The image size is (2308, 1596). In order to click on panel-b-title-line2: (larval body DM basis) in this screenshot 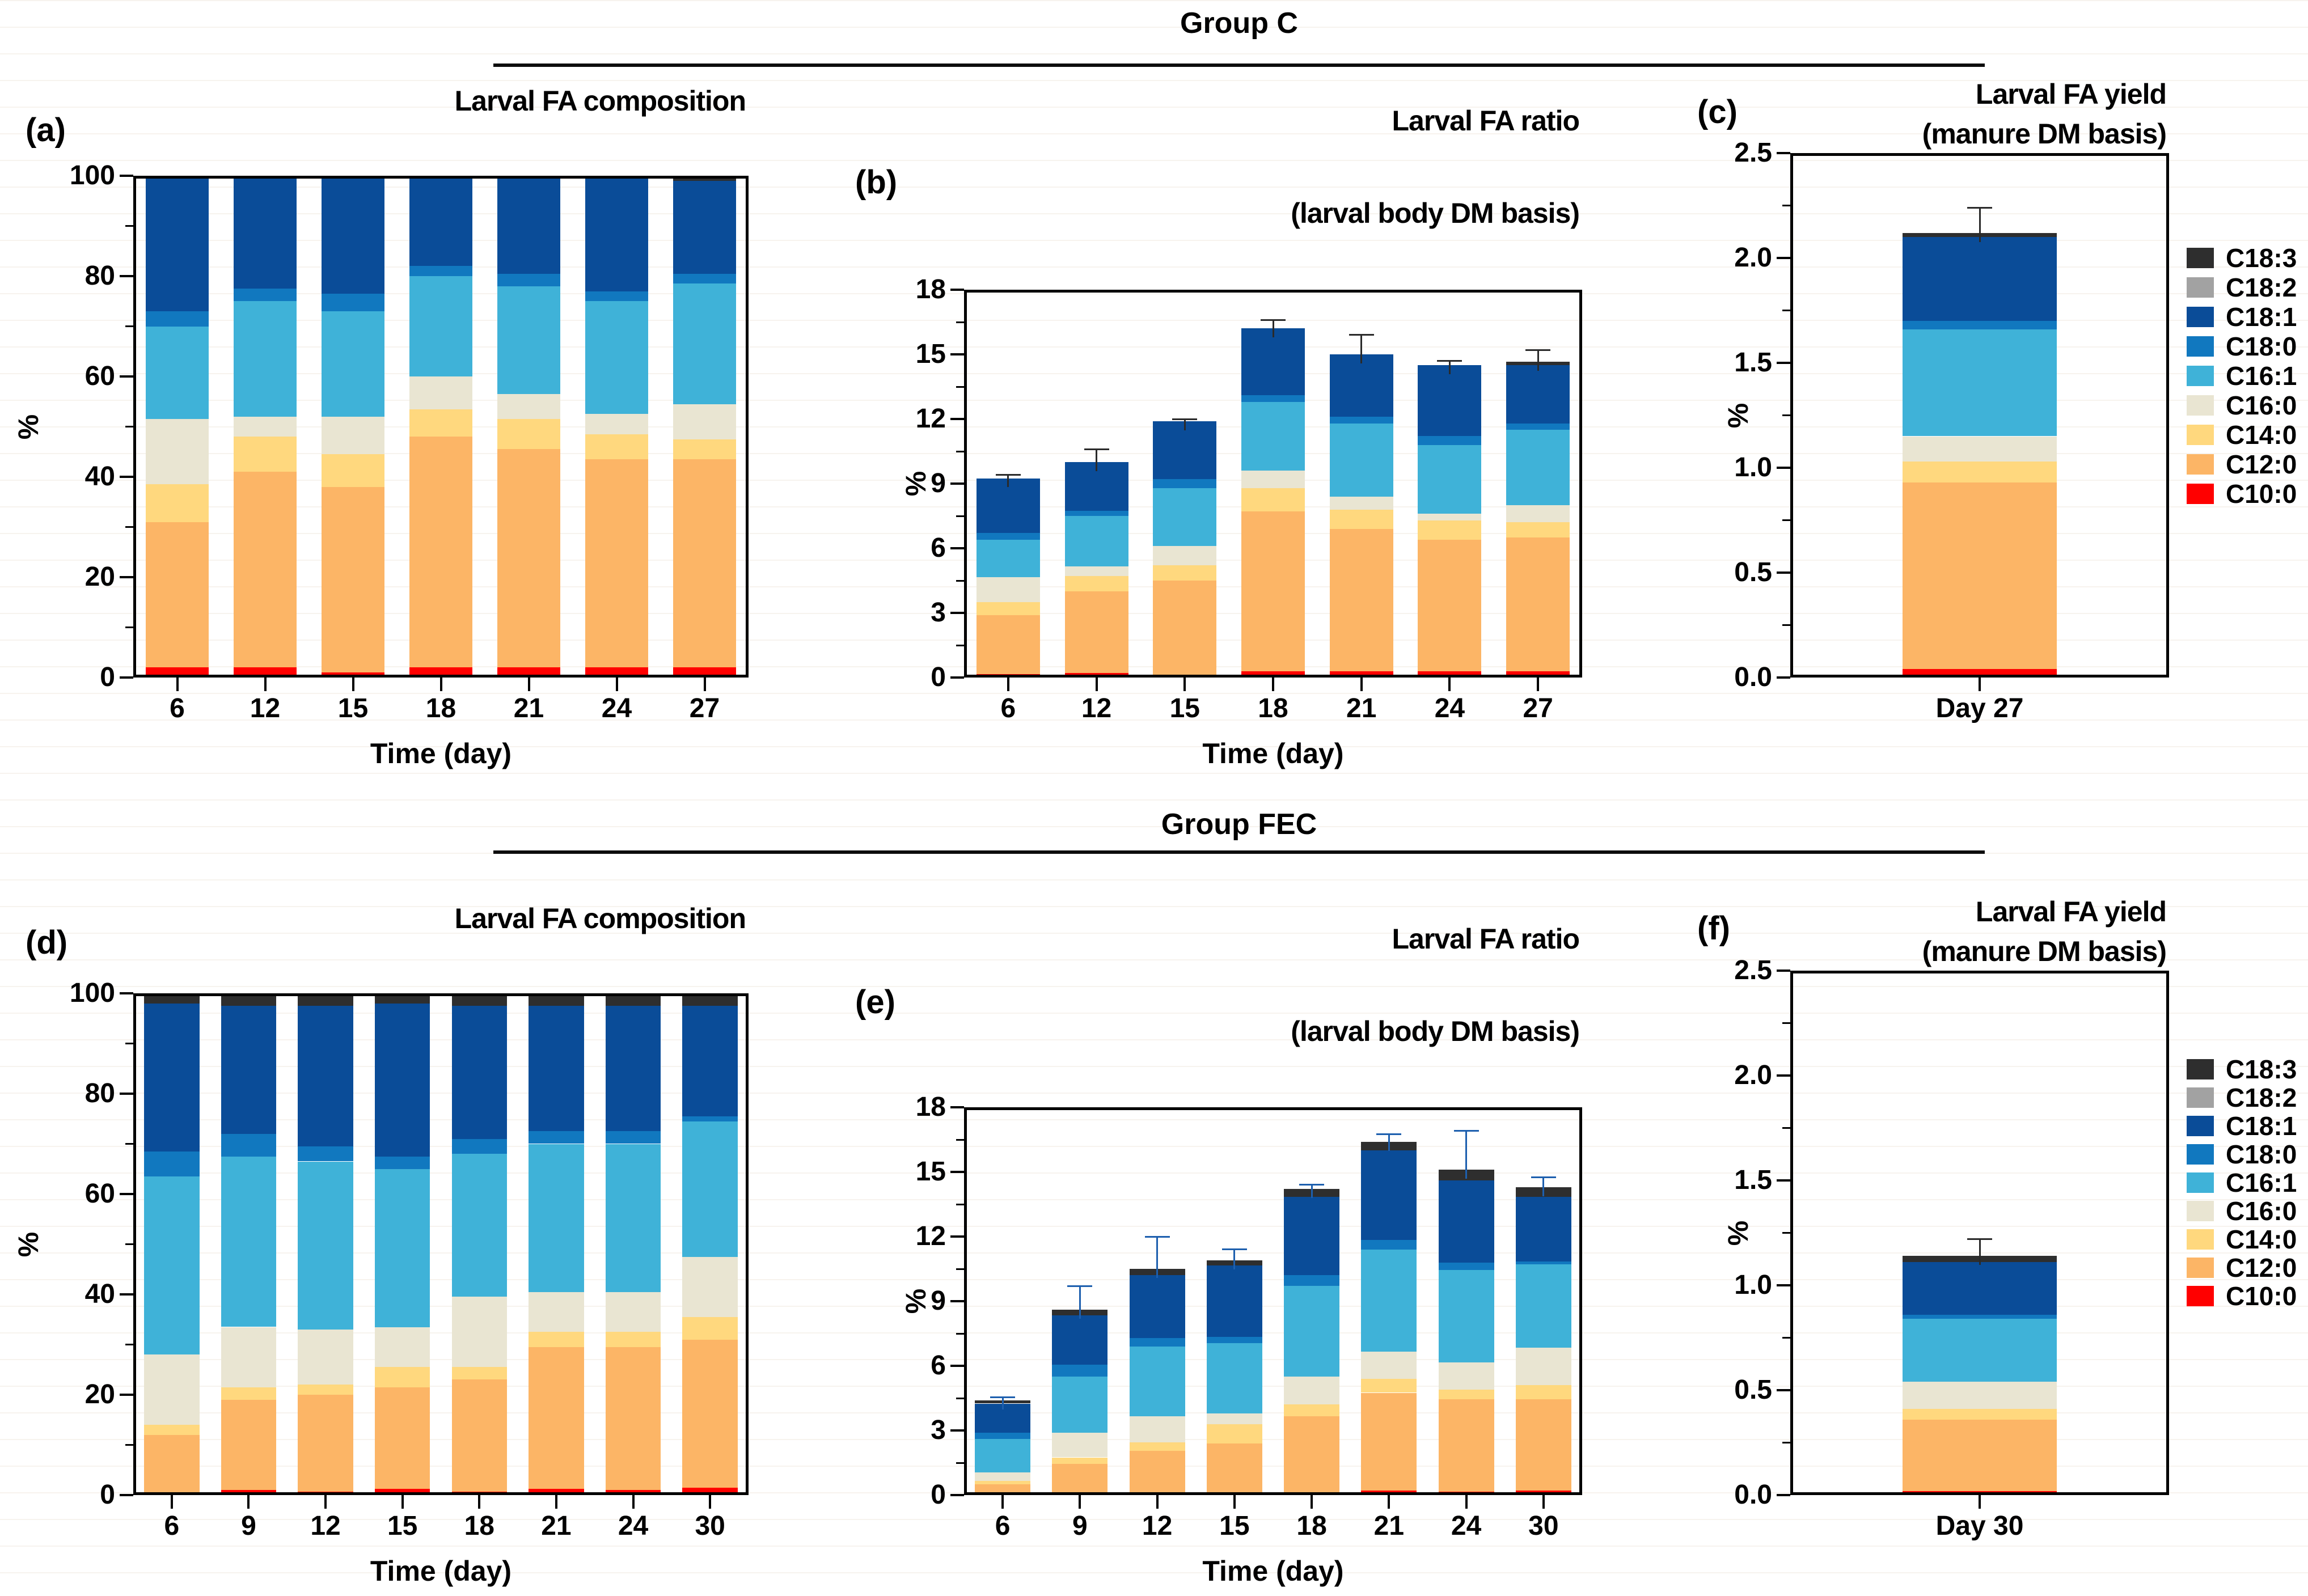, I will do `click(1435, 213)`.